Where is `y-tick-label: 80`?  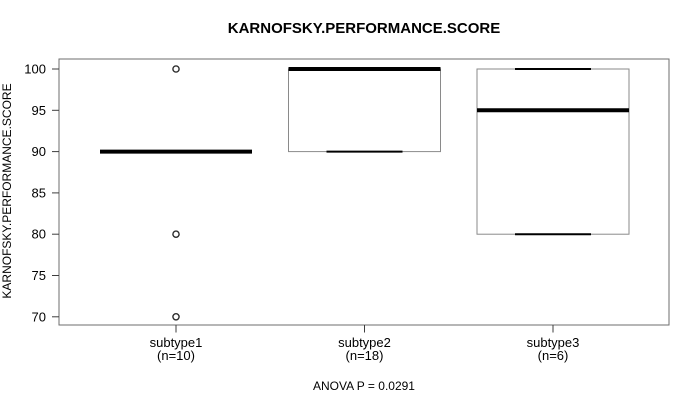
y-tick-label: 80 is located at coordinates (39, 234).